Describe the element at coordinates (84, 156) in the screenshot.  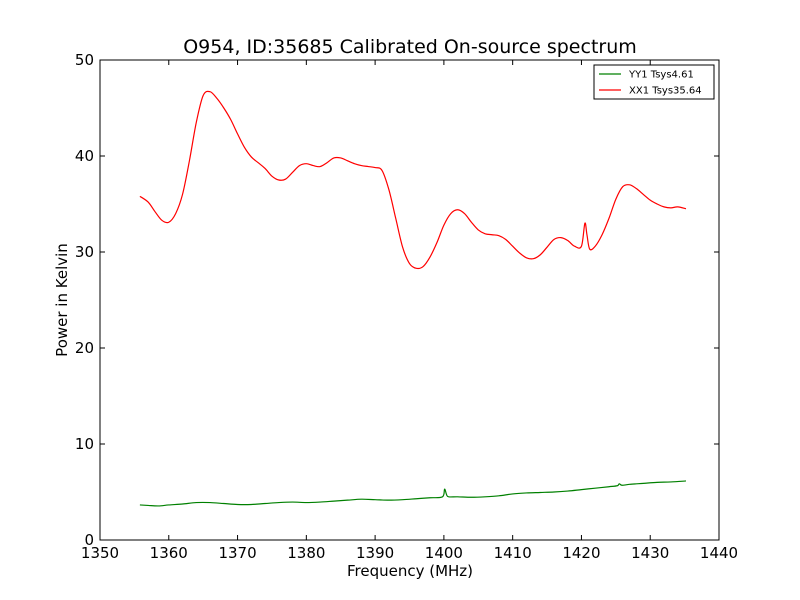
I see `y-tick-label: 40` at that location.